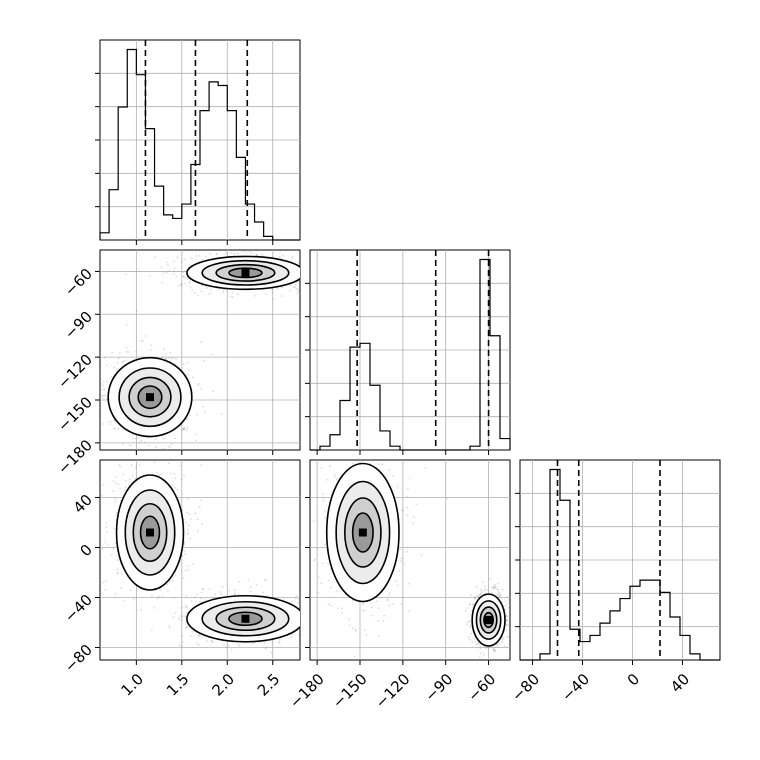 Image resolution: width=760 pixels, height=760 pixels. I want to click on axis-param1-xtick-label-3: 2.5, so click(269, 685).